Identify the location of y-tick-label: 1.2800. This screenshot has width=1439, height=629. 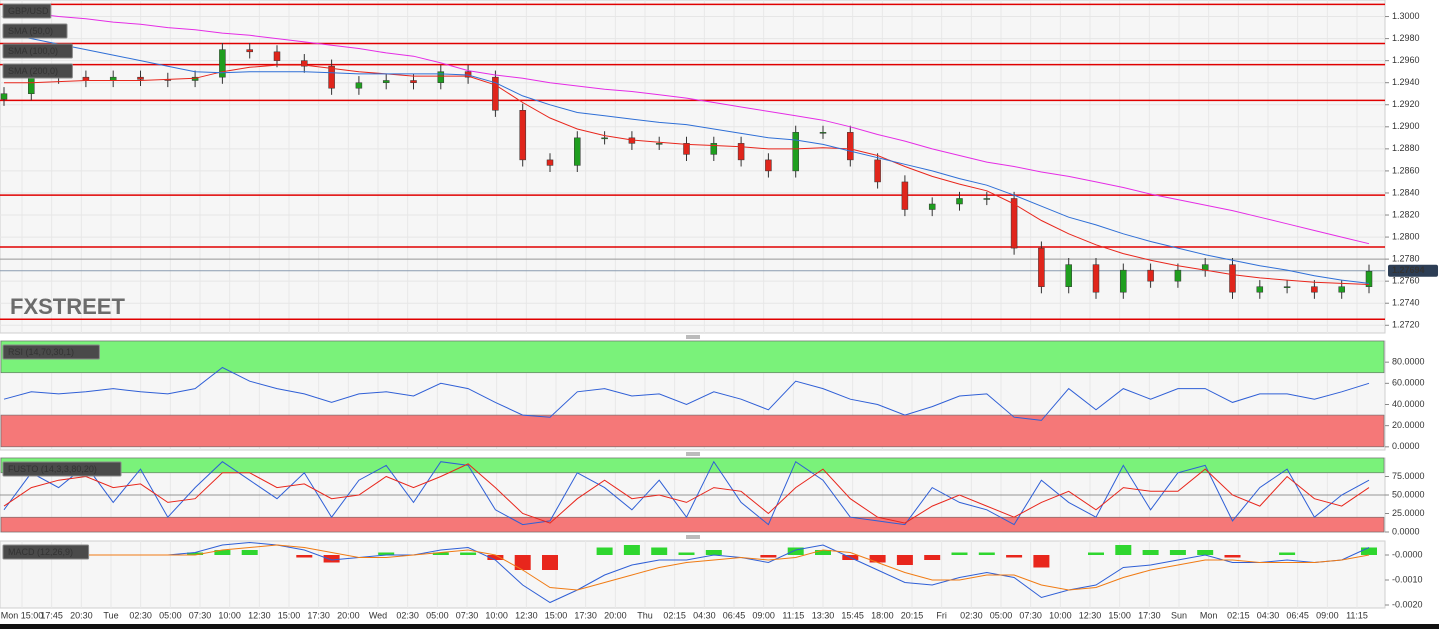
(1406, 236).